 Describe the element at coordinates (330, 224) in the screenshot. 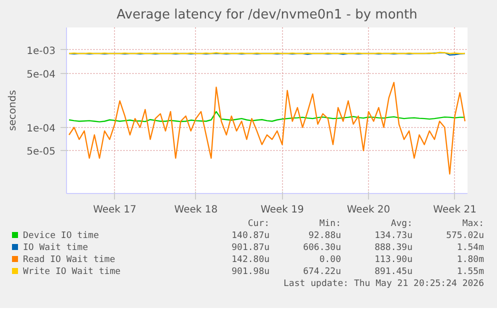

I see `text: Min:` at that location.